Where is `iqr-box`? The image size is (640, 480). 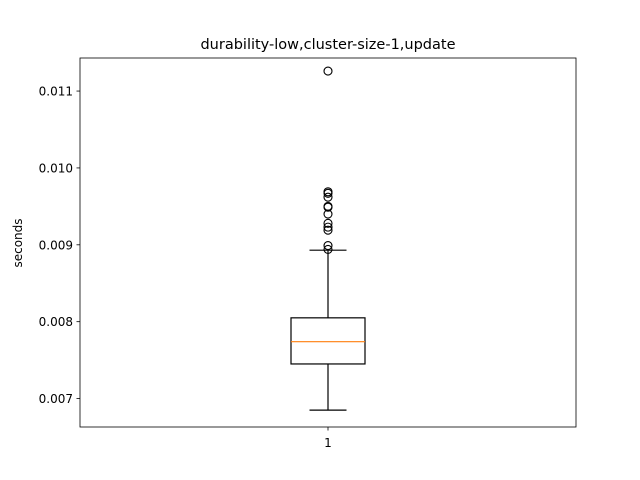 iqr-box is located at coordinates (328, 341).